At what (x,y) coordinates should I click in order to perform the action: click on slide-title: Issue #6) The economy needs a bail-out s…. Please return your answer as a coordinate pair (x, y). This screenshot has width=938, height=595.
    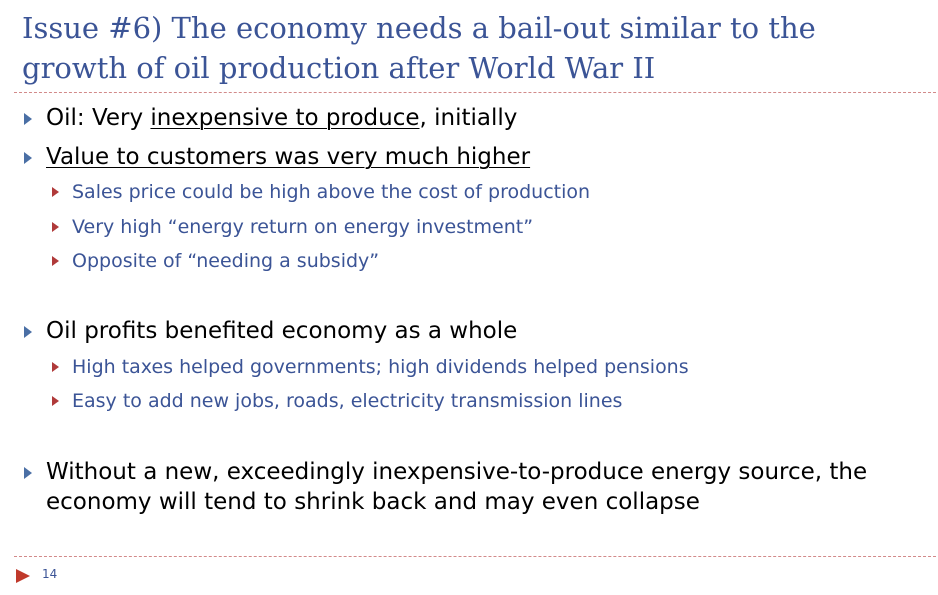
    Looking at the image, I should click on (419, 48).